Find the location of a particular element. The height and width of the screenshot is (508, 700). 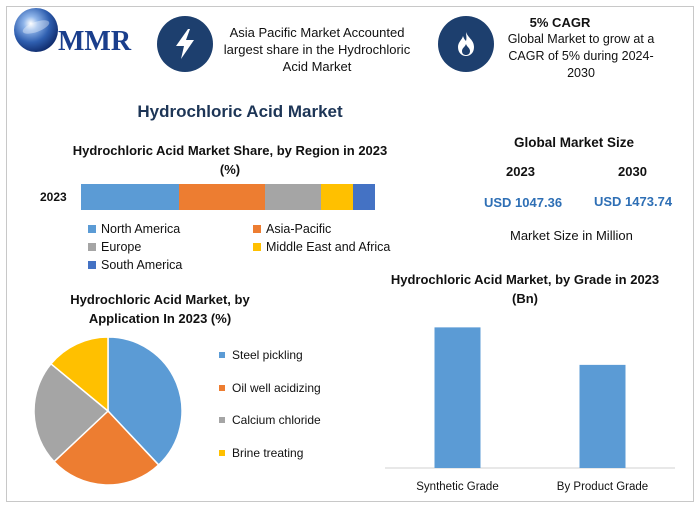

pie-slice-oil-well-acidizing is located at coordinates (106, 447).